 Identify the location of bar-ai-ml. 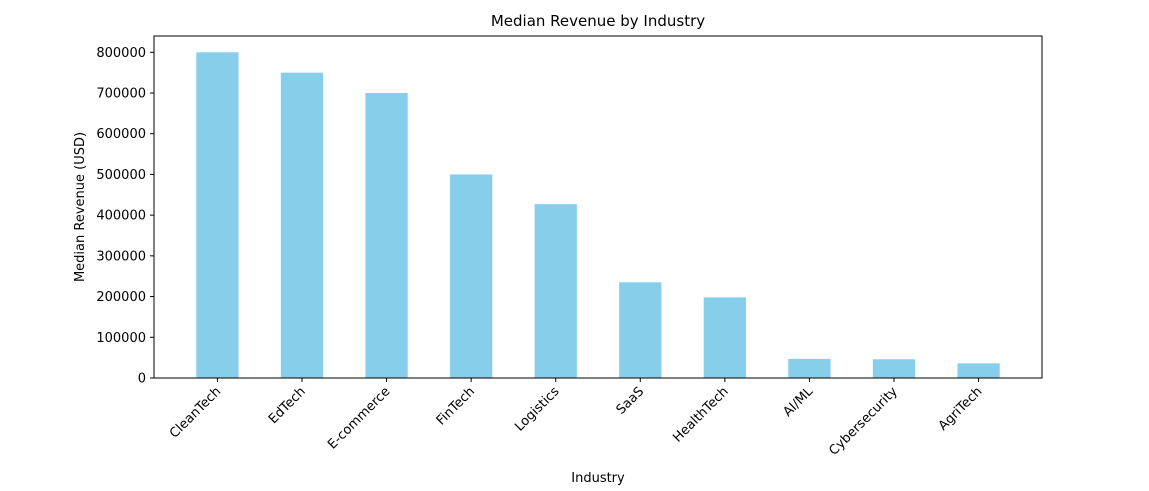
(809, 368).